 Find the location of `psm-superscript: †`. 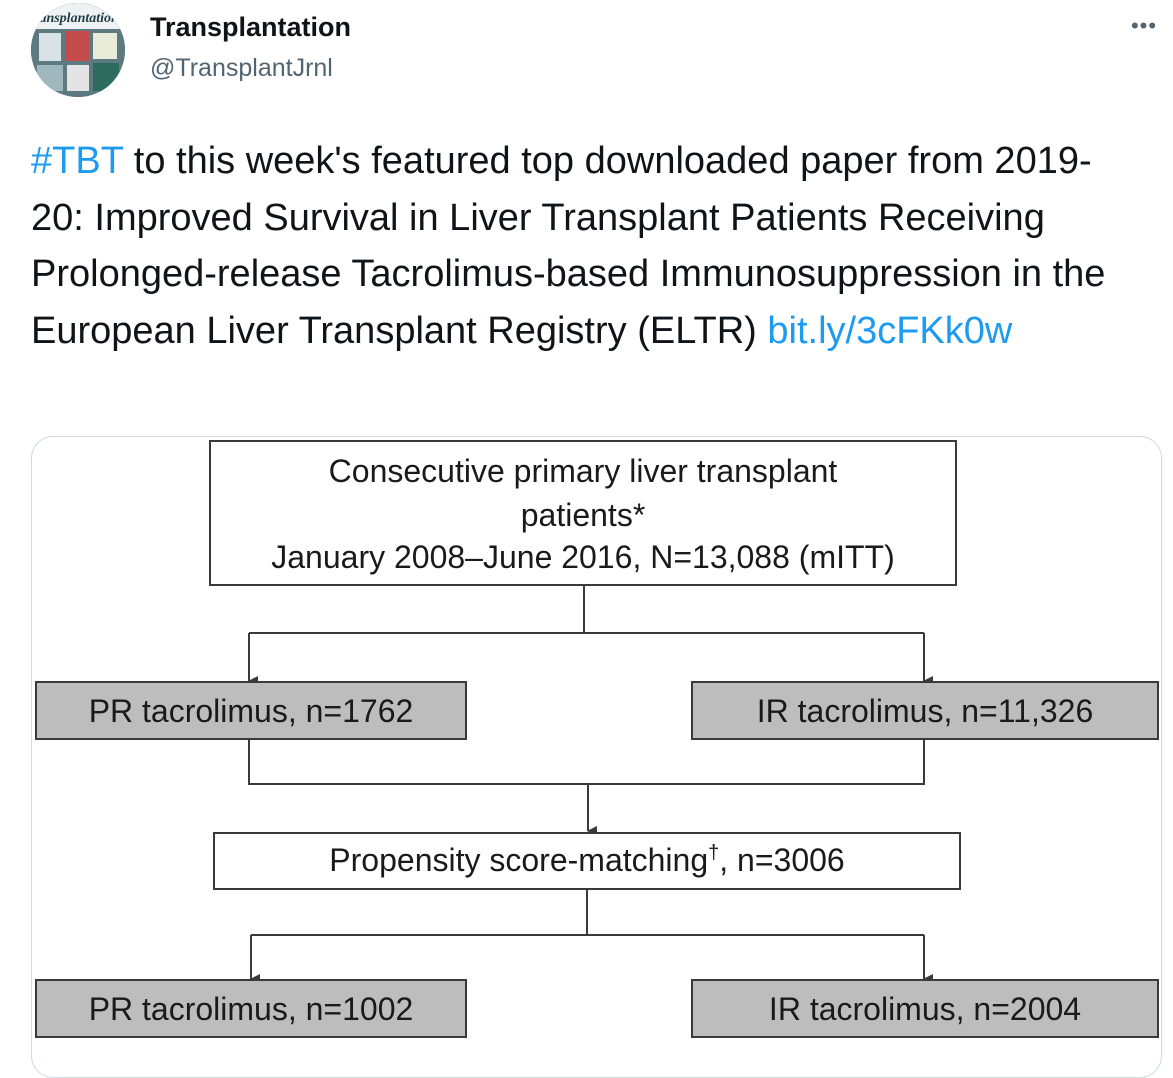

psm-superscript: † is located at coordinates (713, 853).